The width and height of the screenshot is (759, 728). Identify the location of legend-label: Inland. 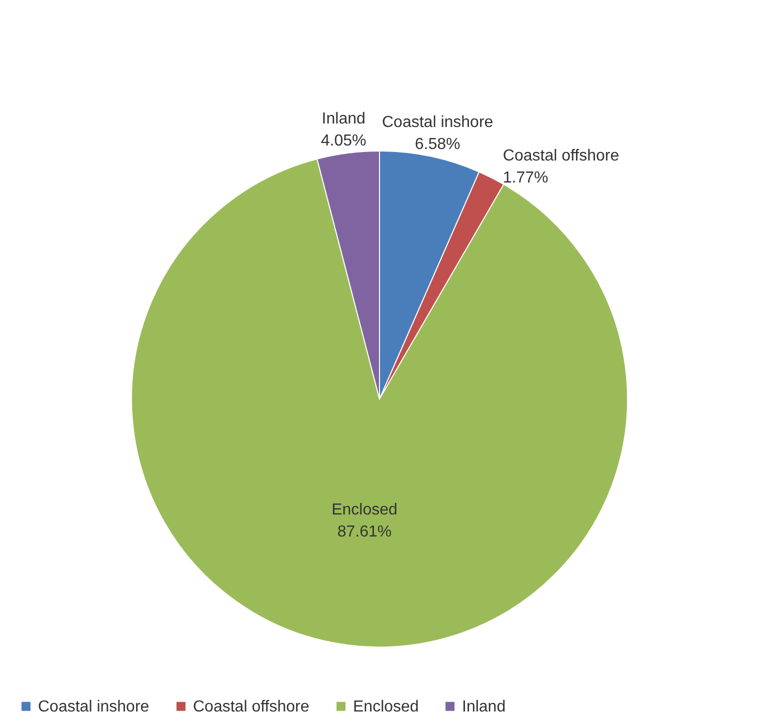
(484, 707).